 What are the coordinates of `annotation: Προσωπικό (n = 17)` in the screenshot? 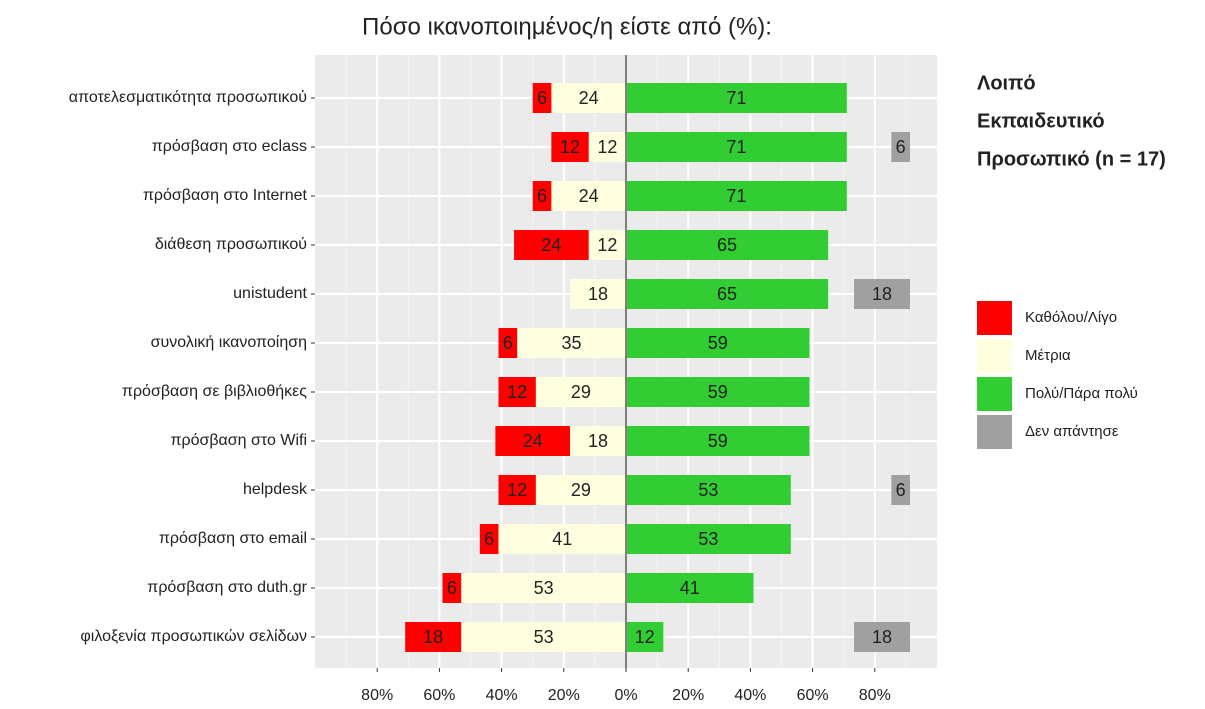 It's located at (1071, 159).